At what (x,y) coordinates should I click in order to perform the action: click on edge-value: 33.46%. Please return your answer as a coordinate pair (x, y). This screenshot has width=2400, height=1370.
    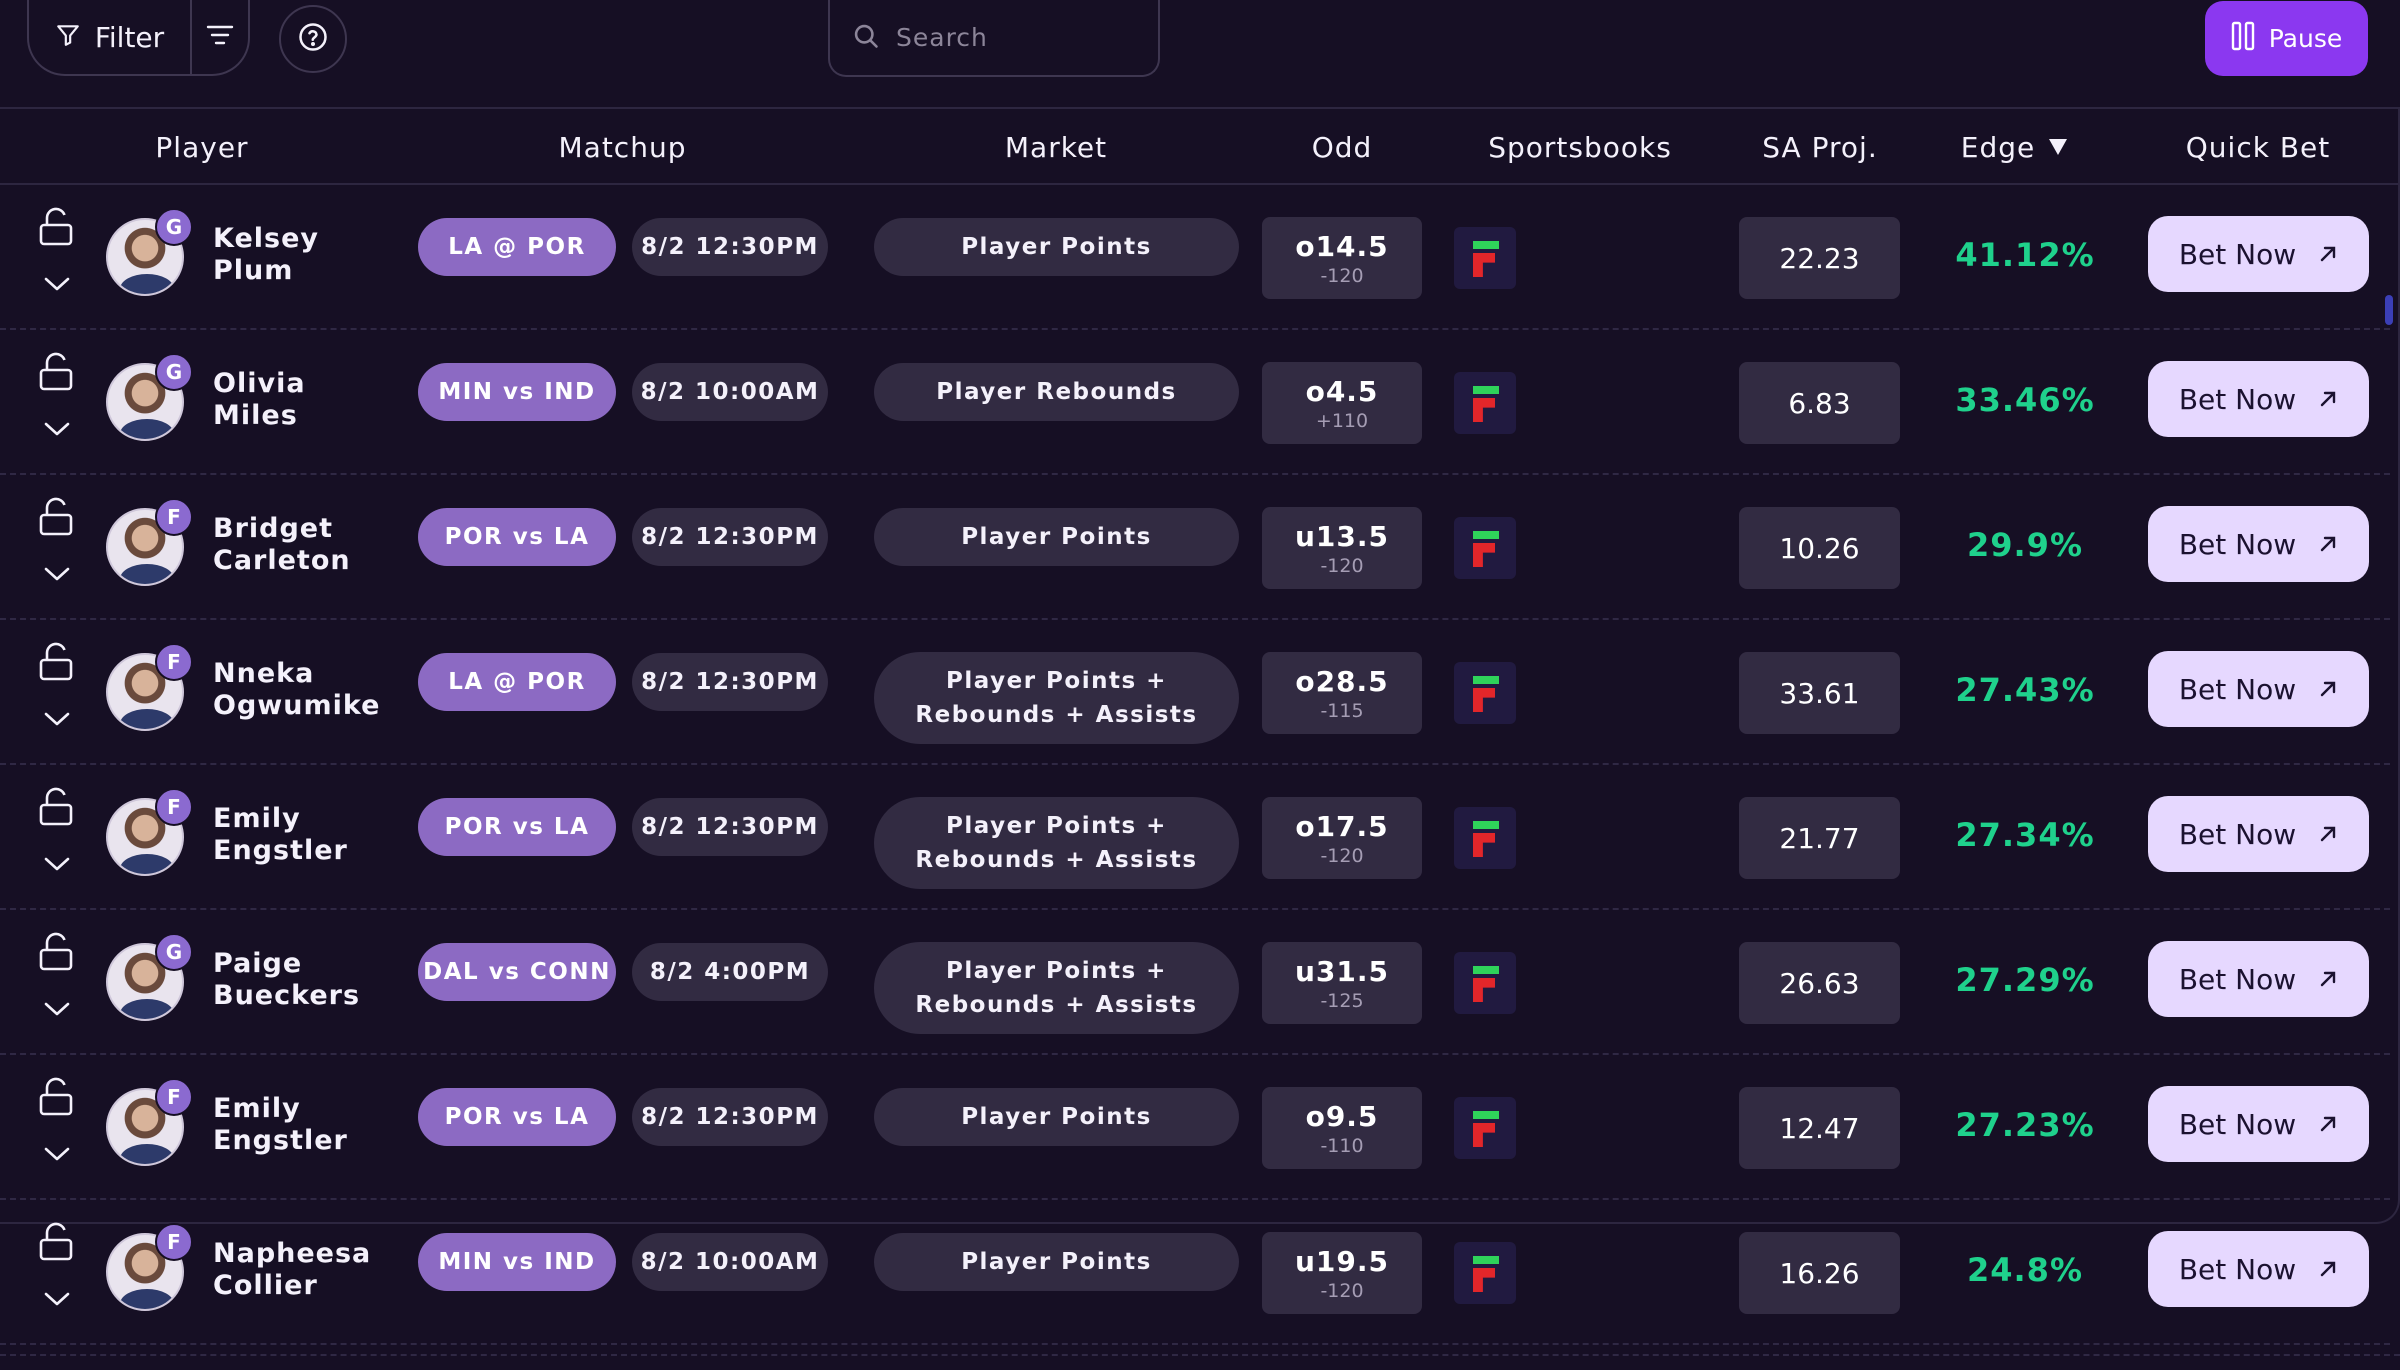
    Looking at the image, I should click on (2025, 400).